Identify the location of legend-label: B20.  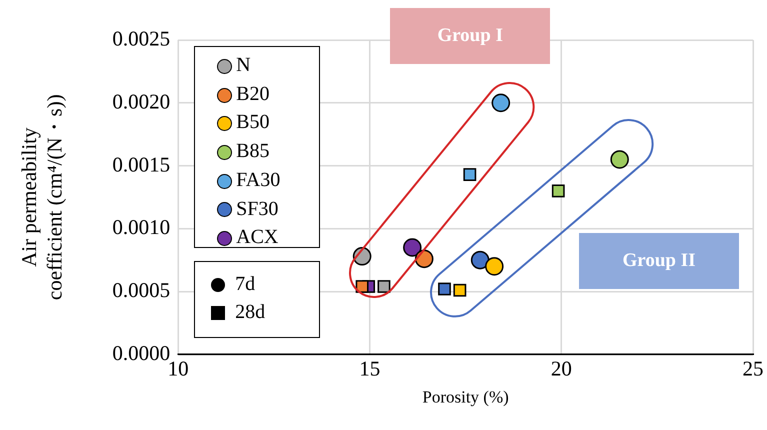
(253, 93).